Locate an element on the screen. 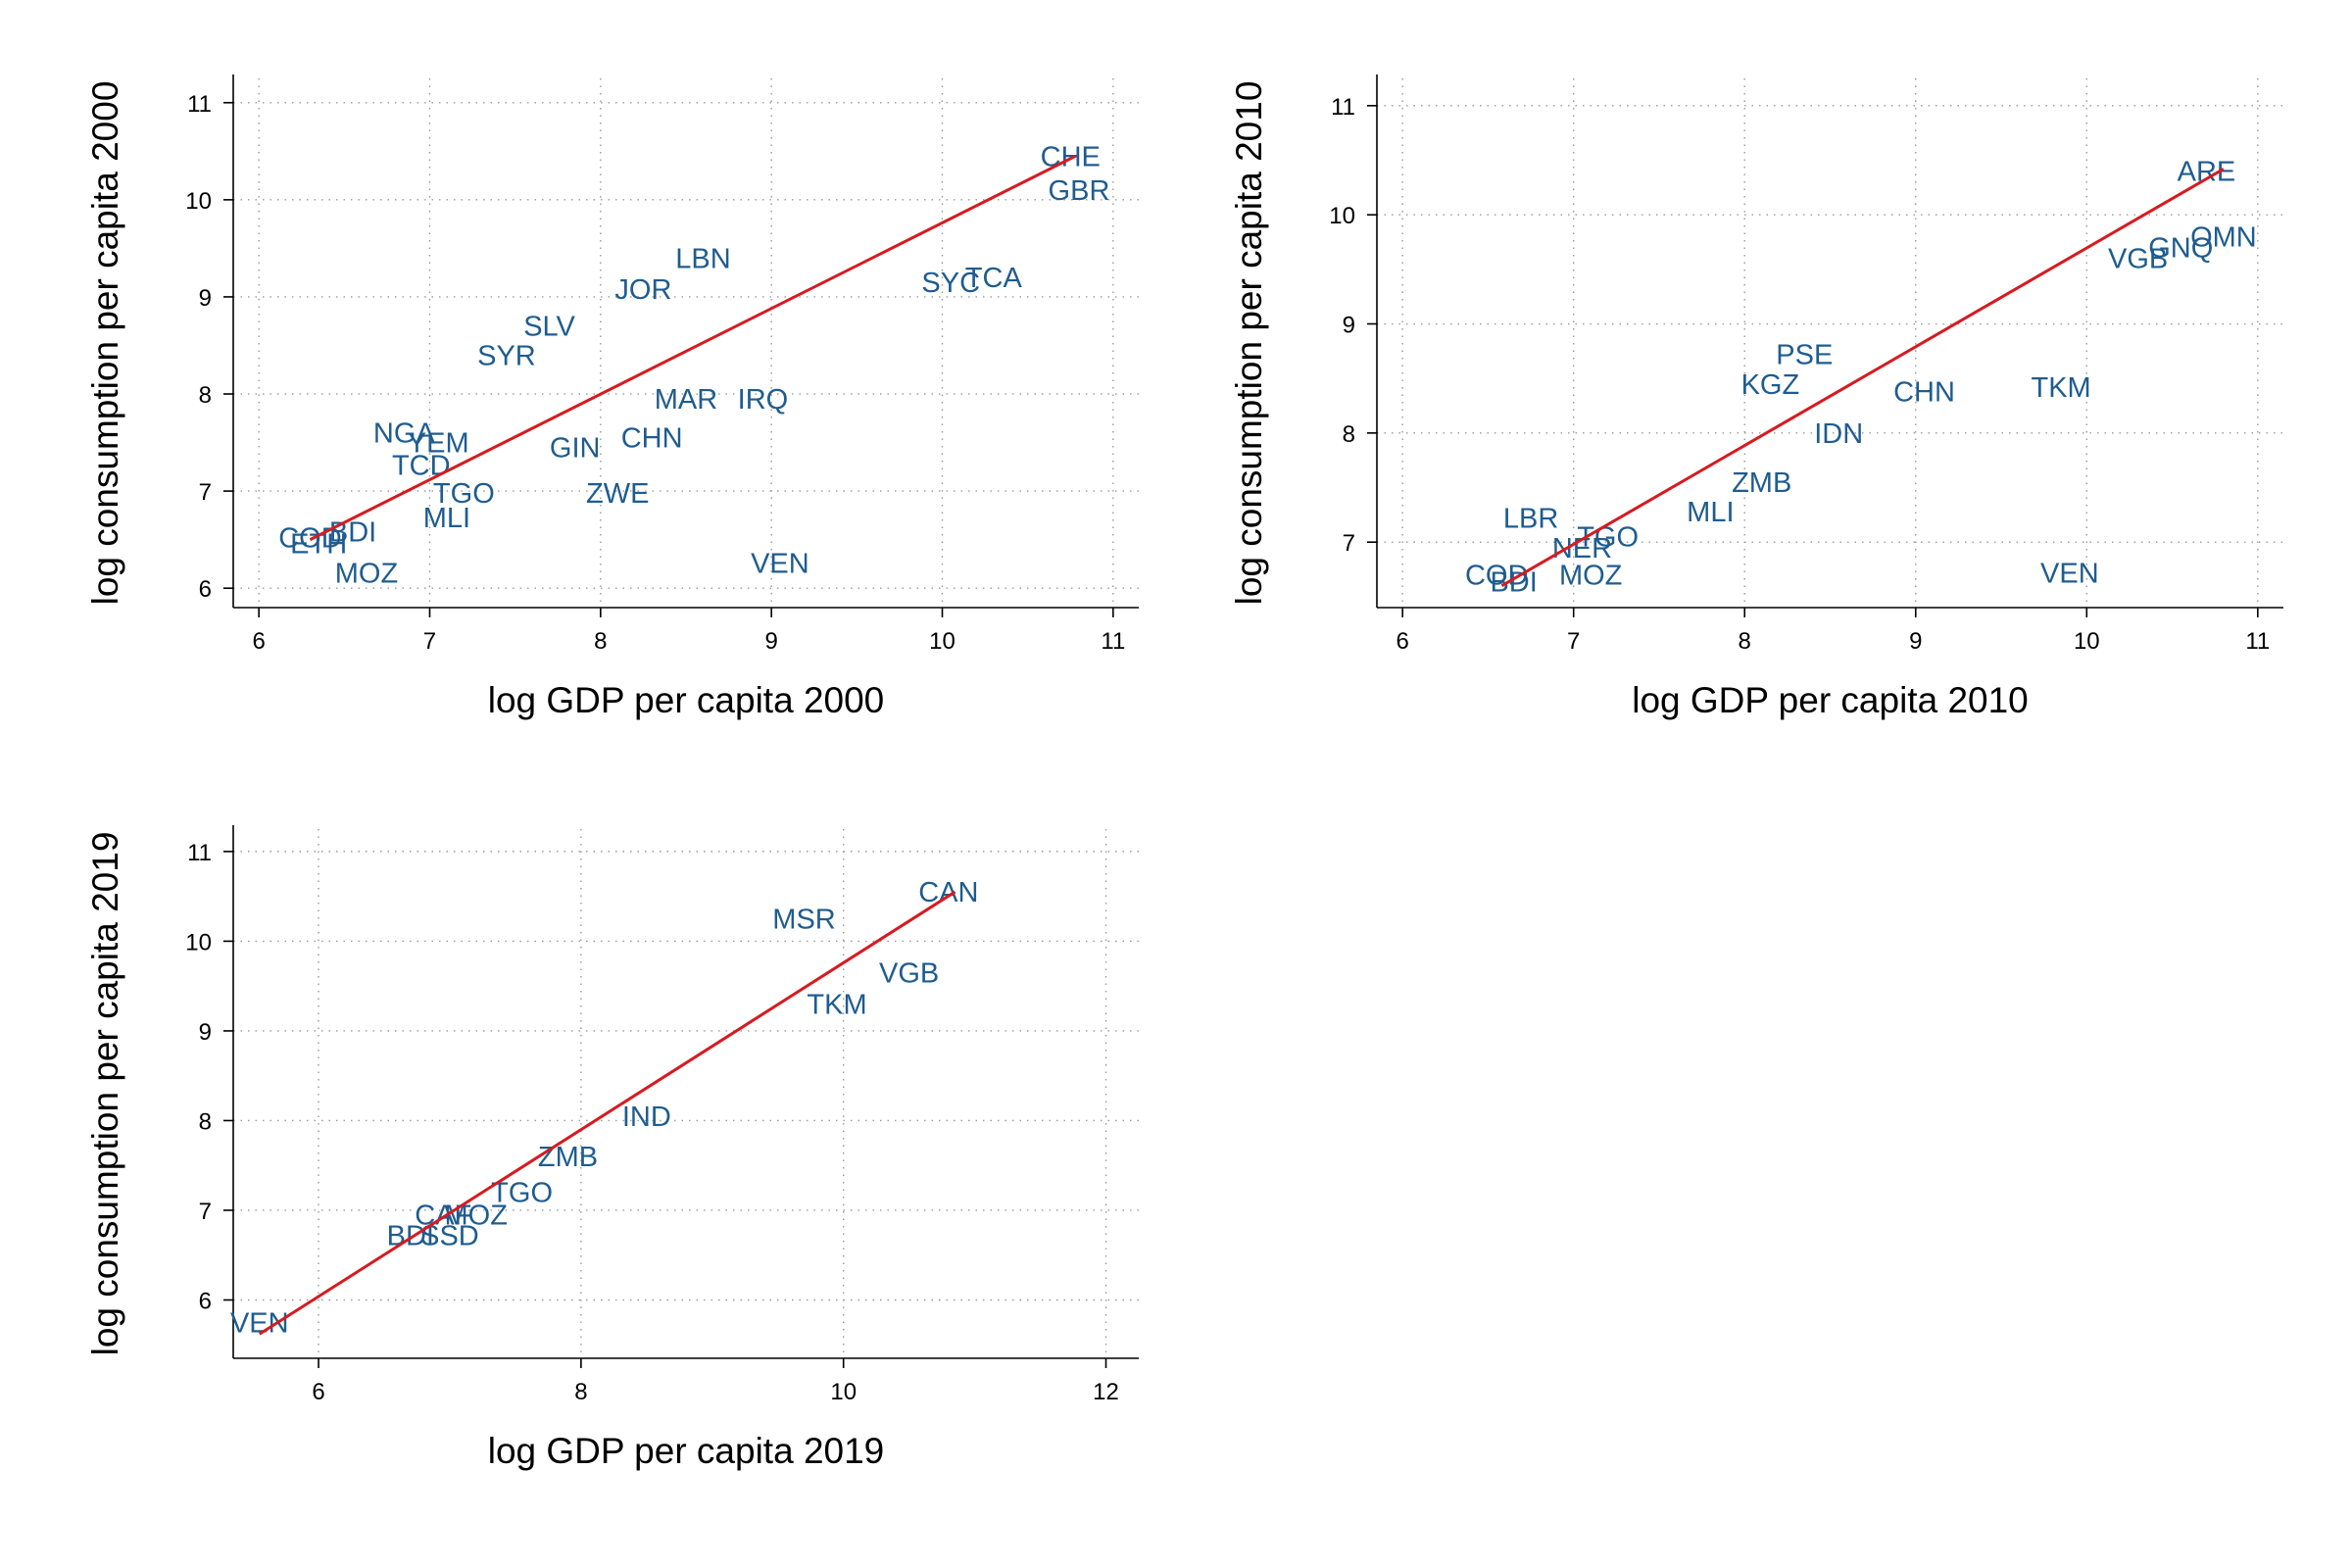  point-label-gin: GIN is located at coordinates (575, 449).